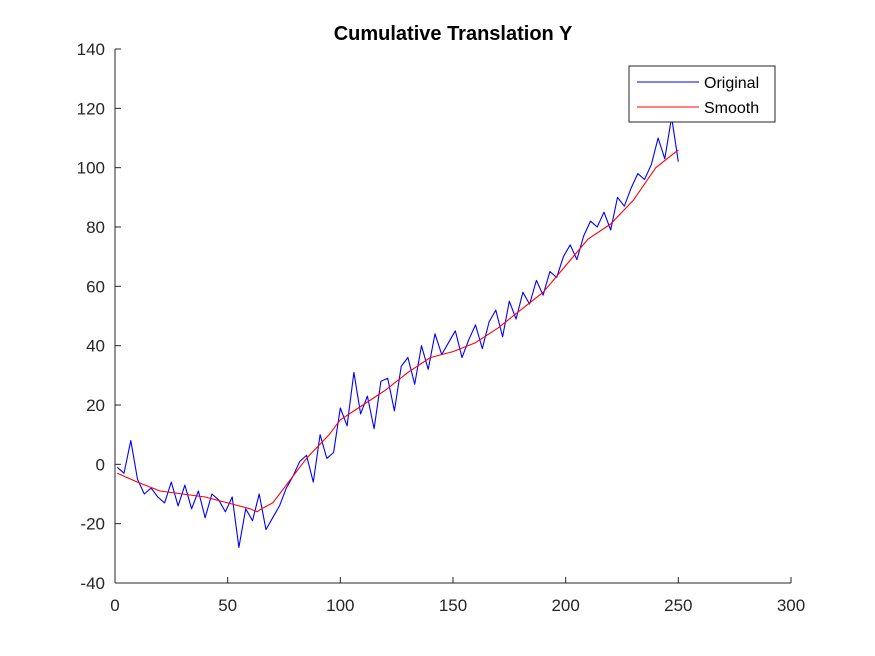 The width and height of the screenshot is (875, 656). Describe the element at coordinates (95, 286) in the screenshot. I see `y-tick-label: 60` at that location.